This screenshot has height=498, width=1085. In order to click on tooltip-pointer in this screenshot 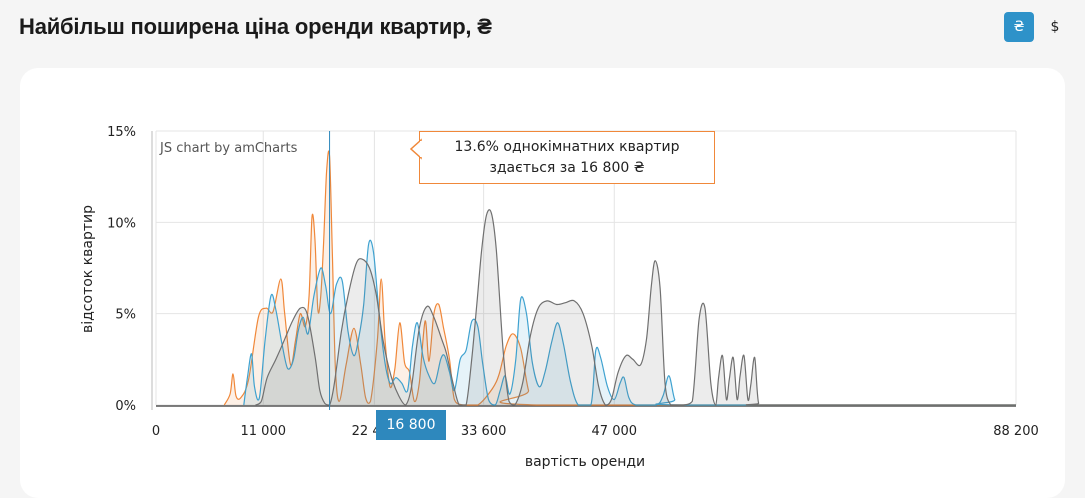, I will do `click(416, 149)`.